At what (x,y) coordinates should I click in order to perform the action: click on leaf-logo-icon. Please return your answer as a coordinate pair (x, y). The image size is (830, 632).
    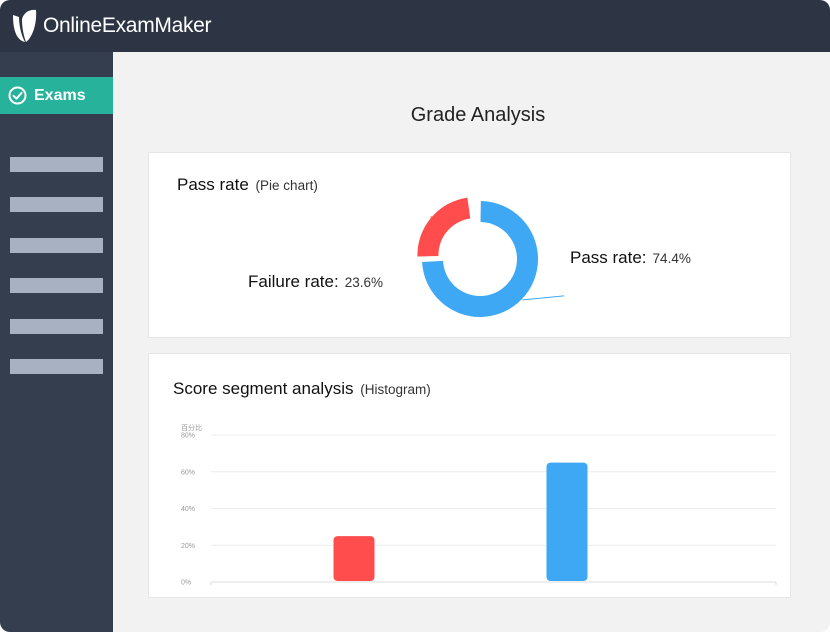
    Looking at the image, I should click on (25, 25).